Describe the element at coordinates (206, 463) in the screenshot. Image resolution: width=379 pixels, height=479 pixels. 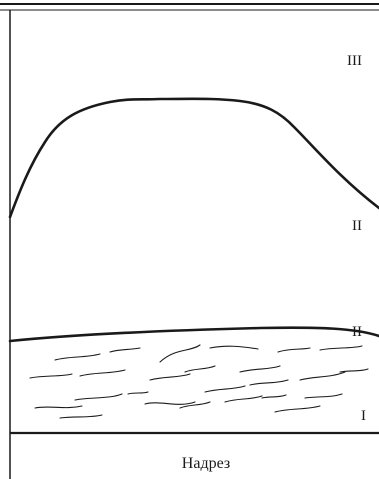
I see `diagram-caption: Надрез` at that location.